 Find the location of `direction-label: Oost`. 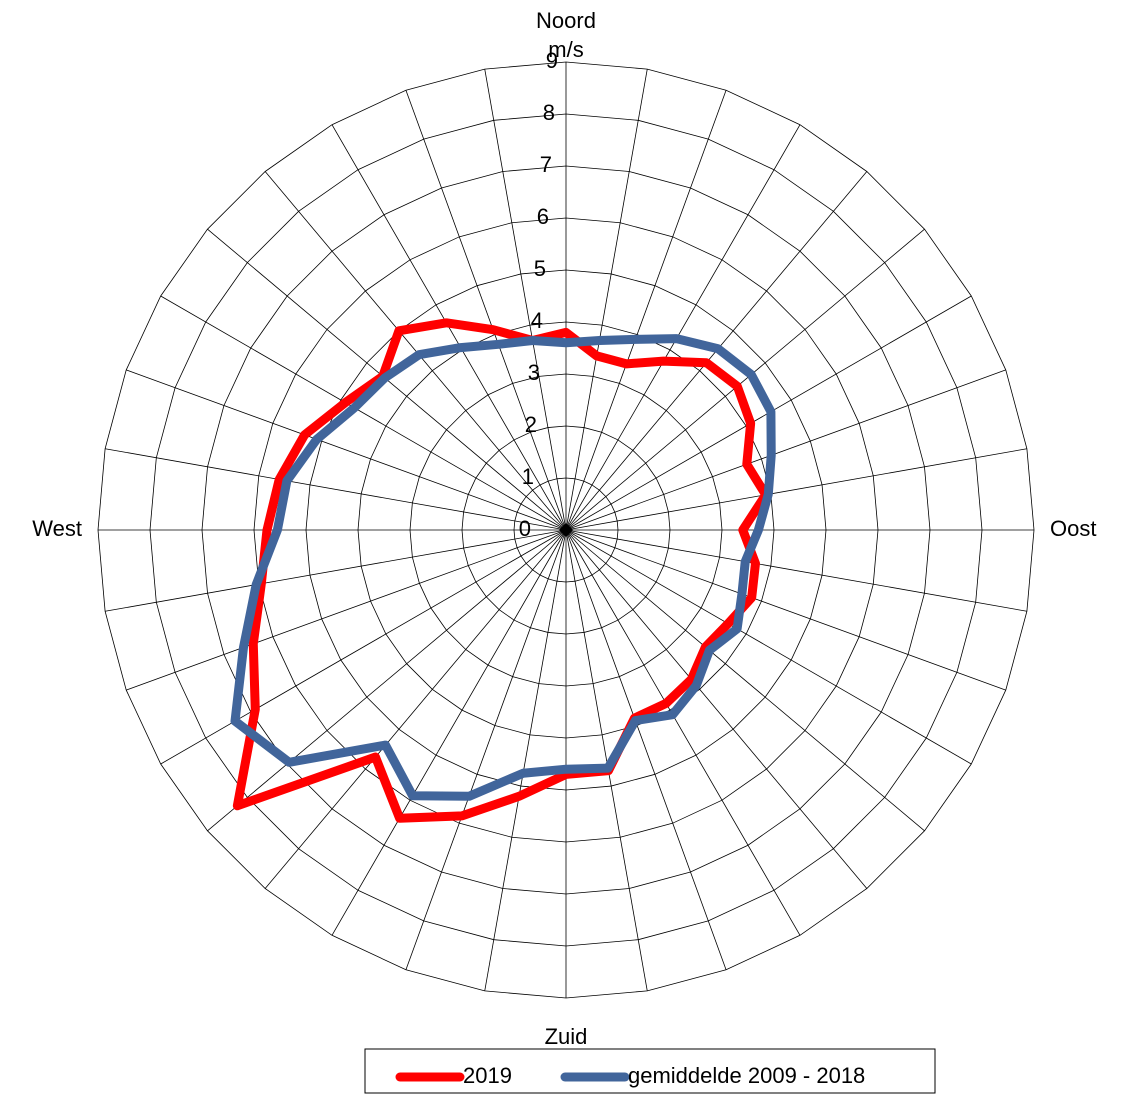

direction-label: Oost is located at coordinates (1073, 528).